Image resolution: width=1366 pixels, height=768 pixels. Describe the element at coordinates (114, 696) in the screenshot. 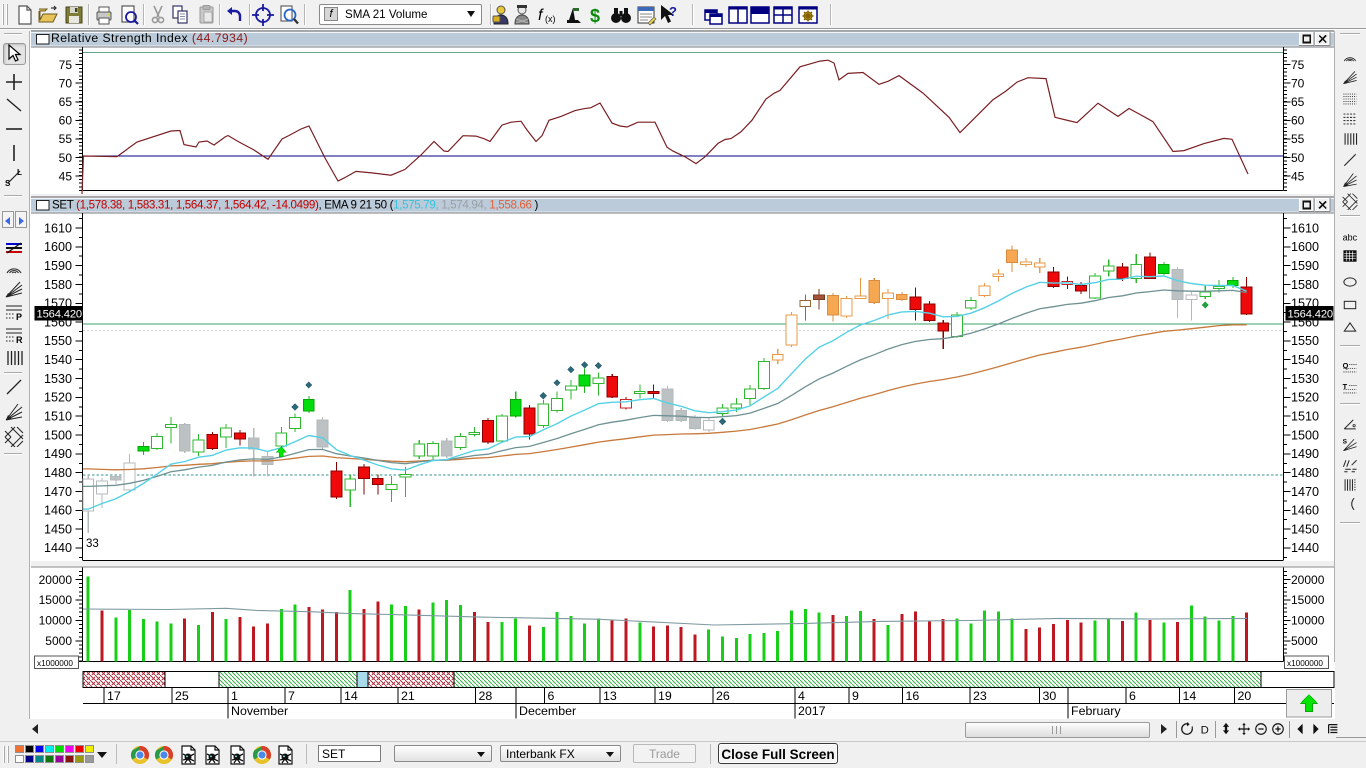

I see `svg-text: 17` at that location.